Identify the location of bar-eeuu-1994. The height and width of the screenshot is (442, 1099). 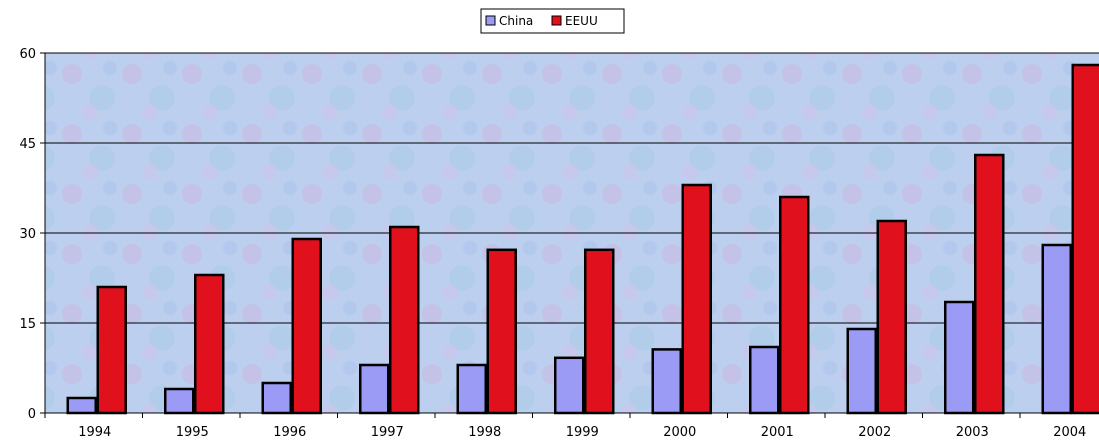
(111, 350).